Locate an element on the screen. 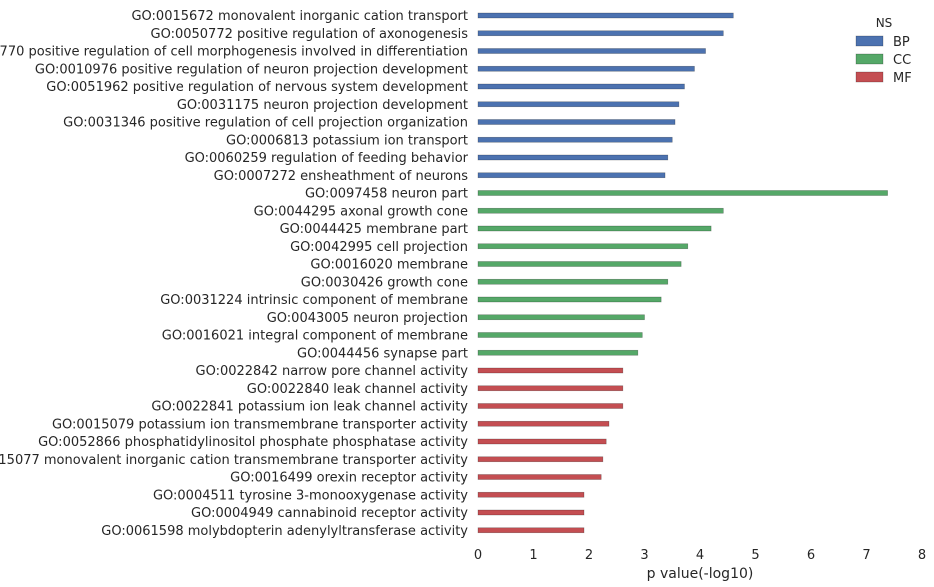 This screenshot has width=934, height=587. legend: NS BP CC MF is located at coordinates (883, 51).